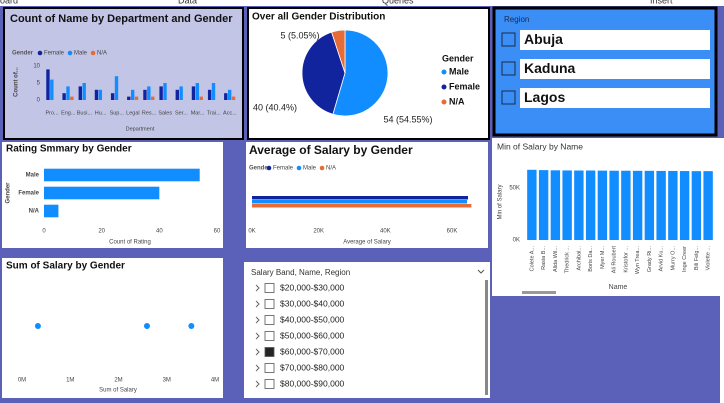  Describe the element at coordinates (312, 367) in the screenshot. I see `slicer-item: $70,000-$80,000` at that location.